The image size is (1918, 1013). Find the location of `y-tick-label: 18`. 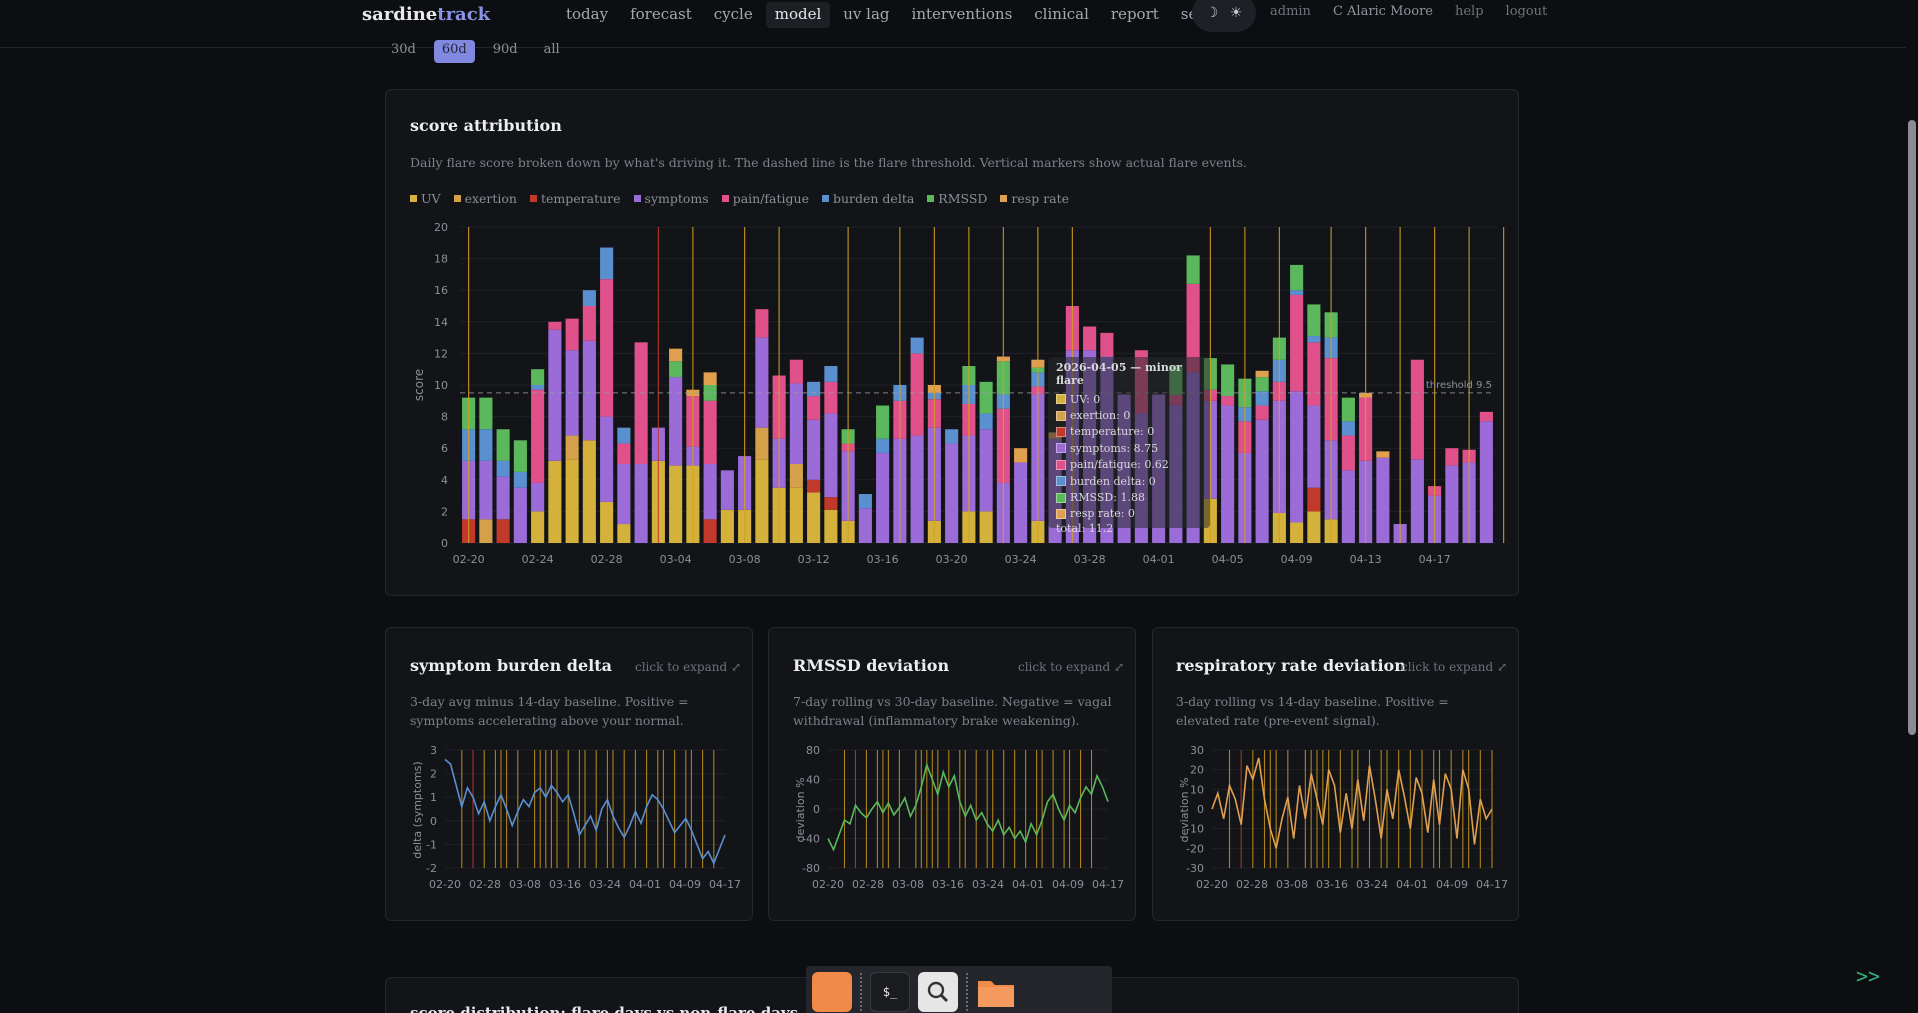

y-tick-label: 18 is located at coordinates (441, 259).